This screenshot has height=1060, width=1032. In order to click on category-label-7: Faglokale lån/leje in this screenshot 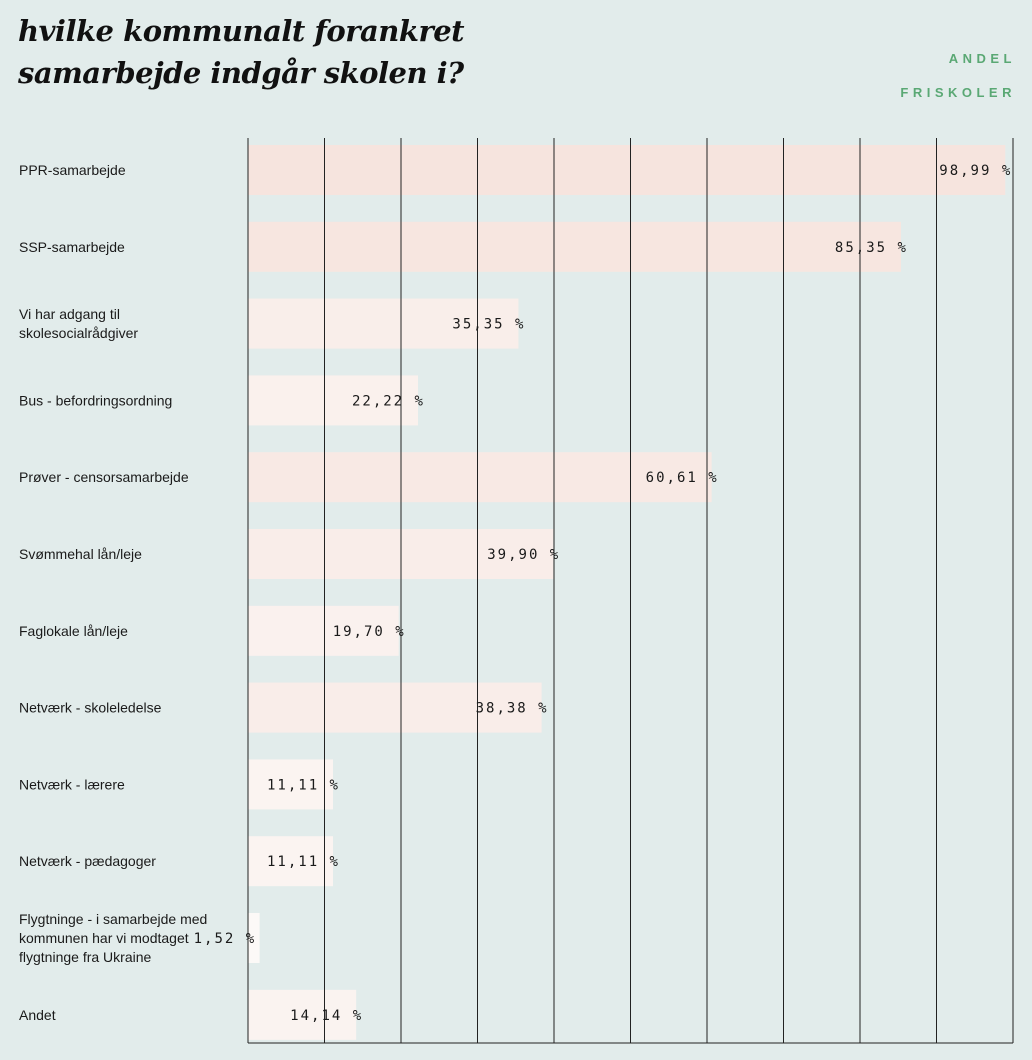, I will do `click(73, 631)`.